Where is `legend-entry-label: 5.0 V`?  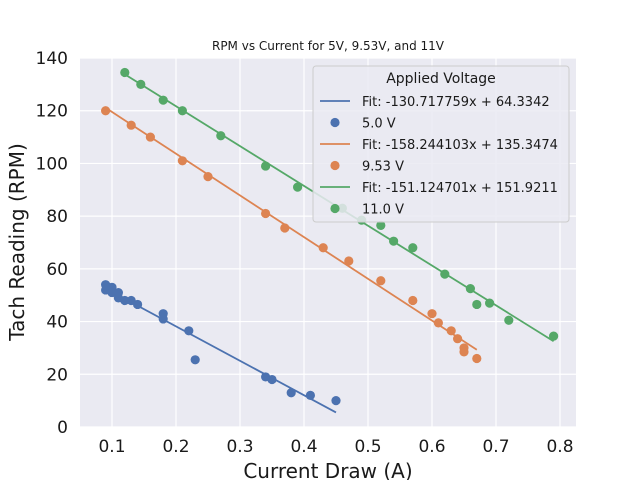 legend-entry-label: 5.0 V is located at coordinates (379, 124).